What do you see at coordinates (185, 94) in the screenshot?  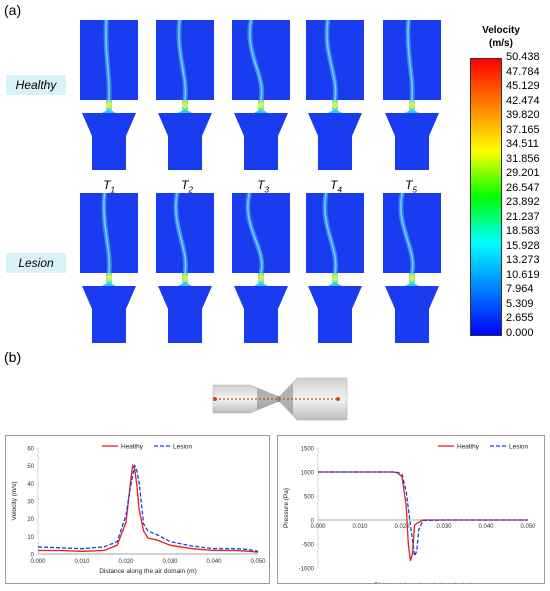 I see `contour-cell-healthy-t2` at bounding box center [185, 94].